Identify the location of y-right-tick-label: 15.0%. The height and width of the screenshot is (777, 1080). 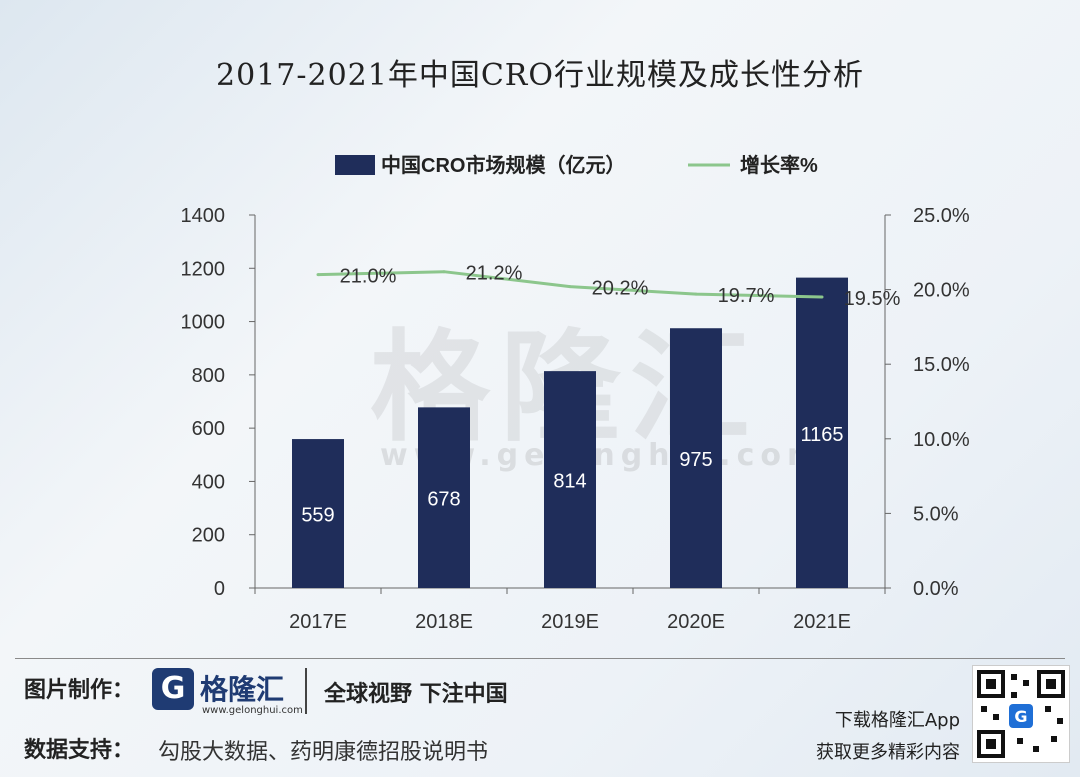
(941, 365).